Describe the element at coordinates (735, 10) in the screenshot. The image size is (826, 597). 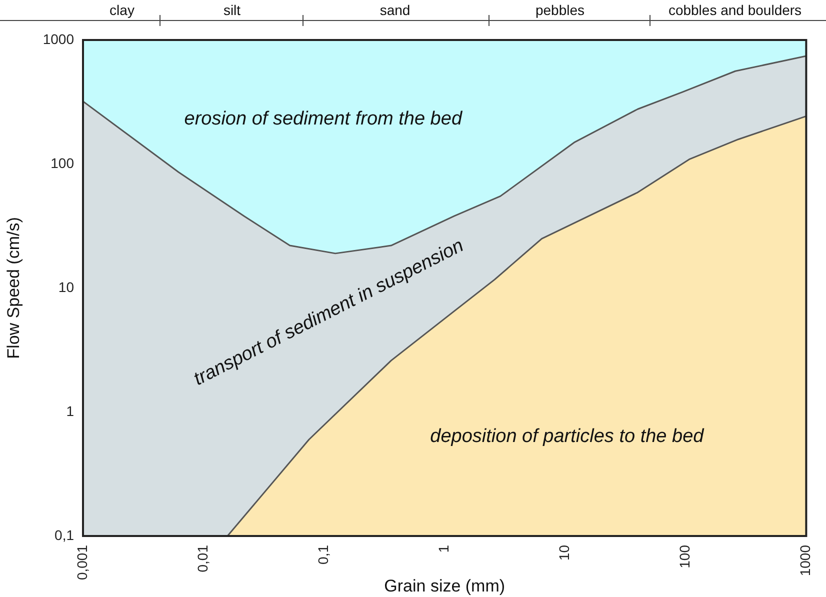
I see `text: cobbles and boulders` at that location.